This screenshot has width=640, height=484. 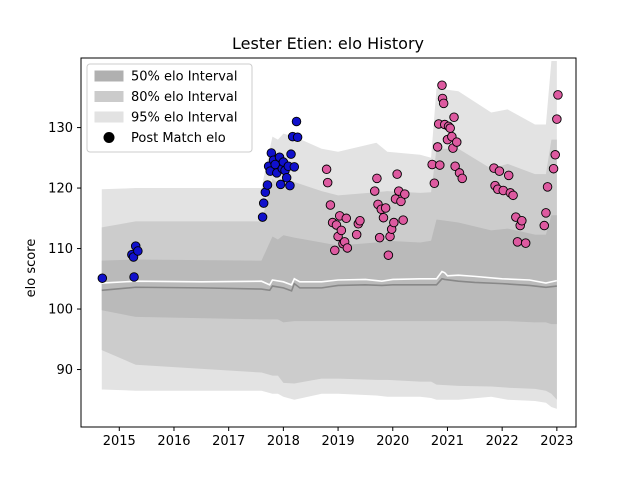 What do you see at coordinates (184, 97) in the screenshot?
I see `legend-label-1: 80% elo Interval` at bounding box center [184, 97].